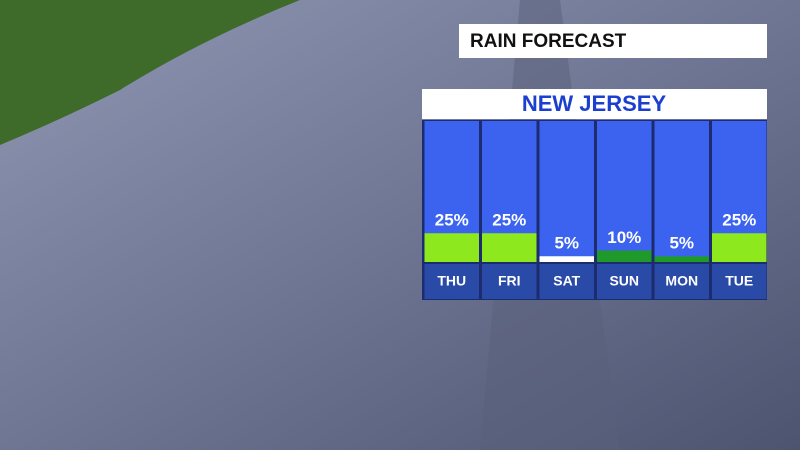  I want to click on subtitle-box, so click(594, 104).